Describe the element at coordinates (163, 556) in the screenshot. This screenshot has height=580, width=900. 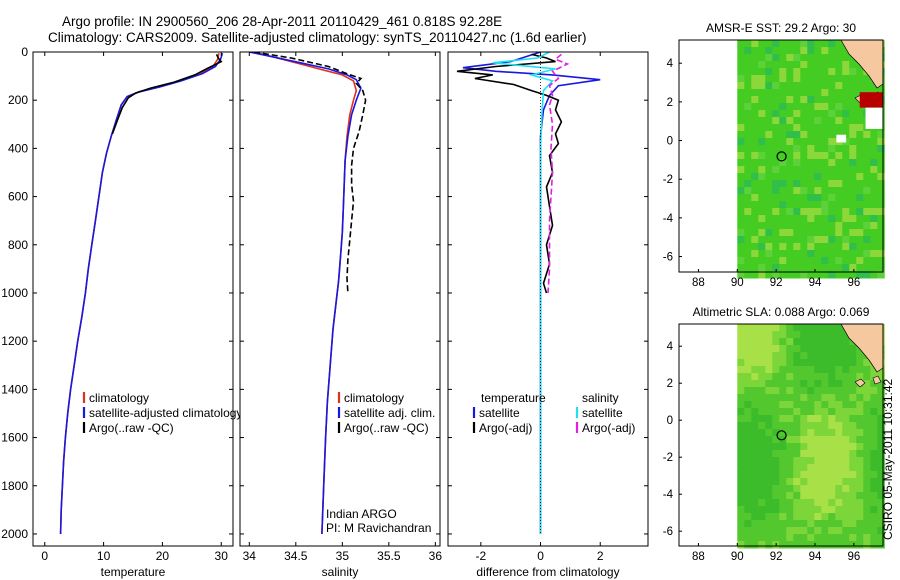
I see `temperature-xtick-label-3: 20` at that location.